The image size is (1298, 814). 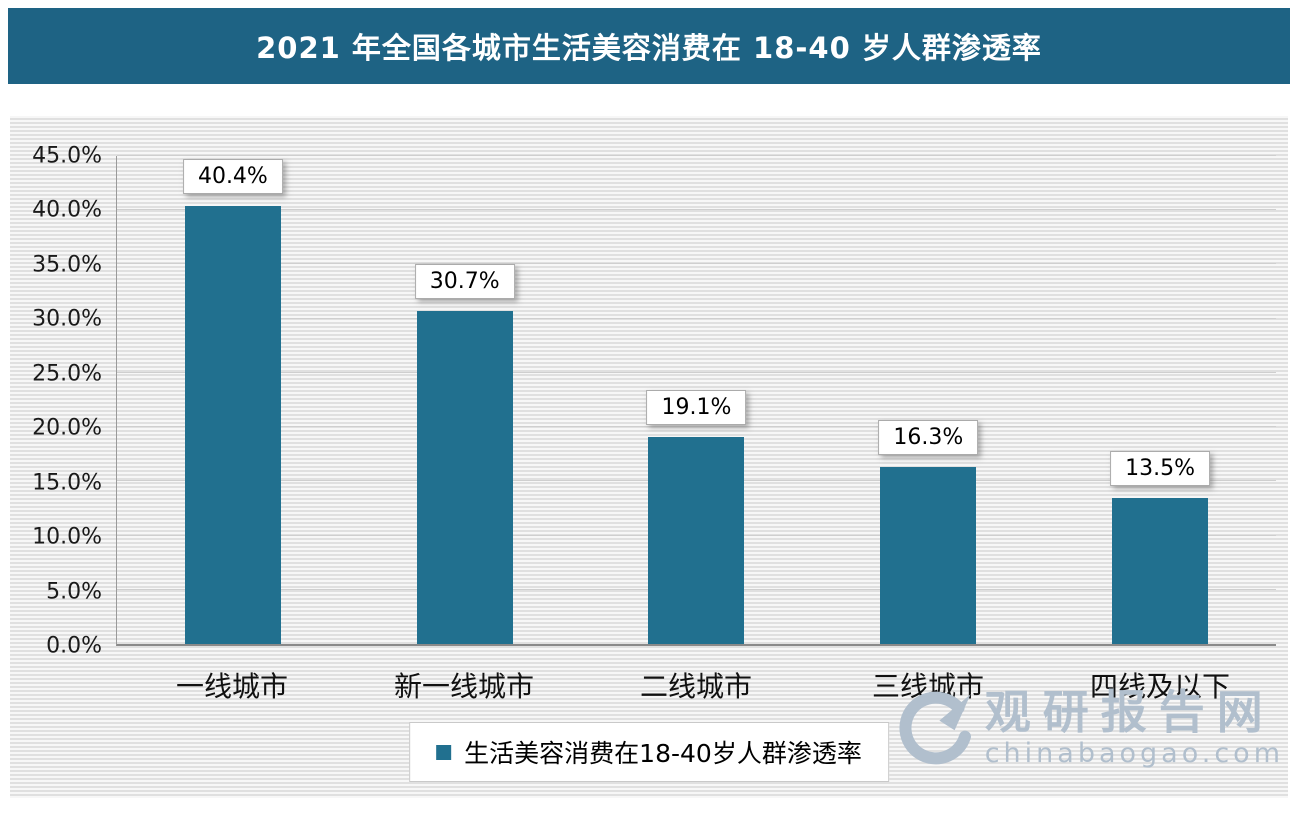 I want to click on legend-swatch, so click(x=444, y=752).